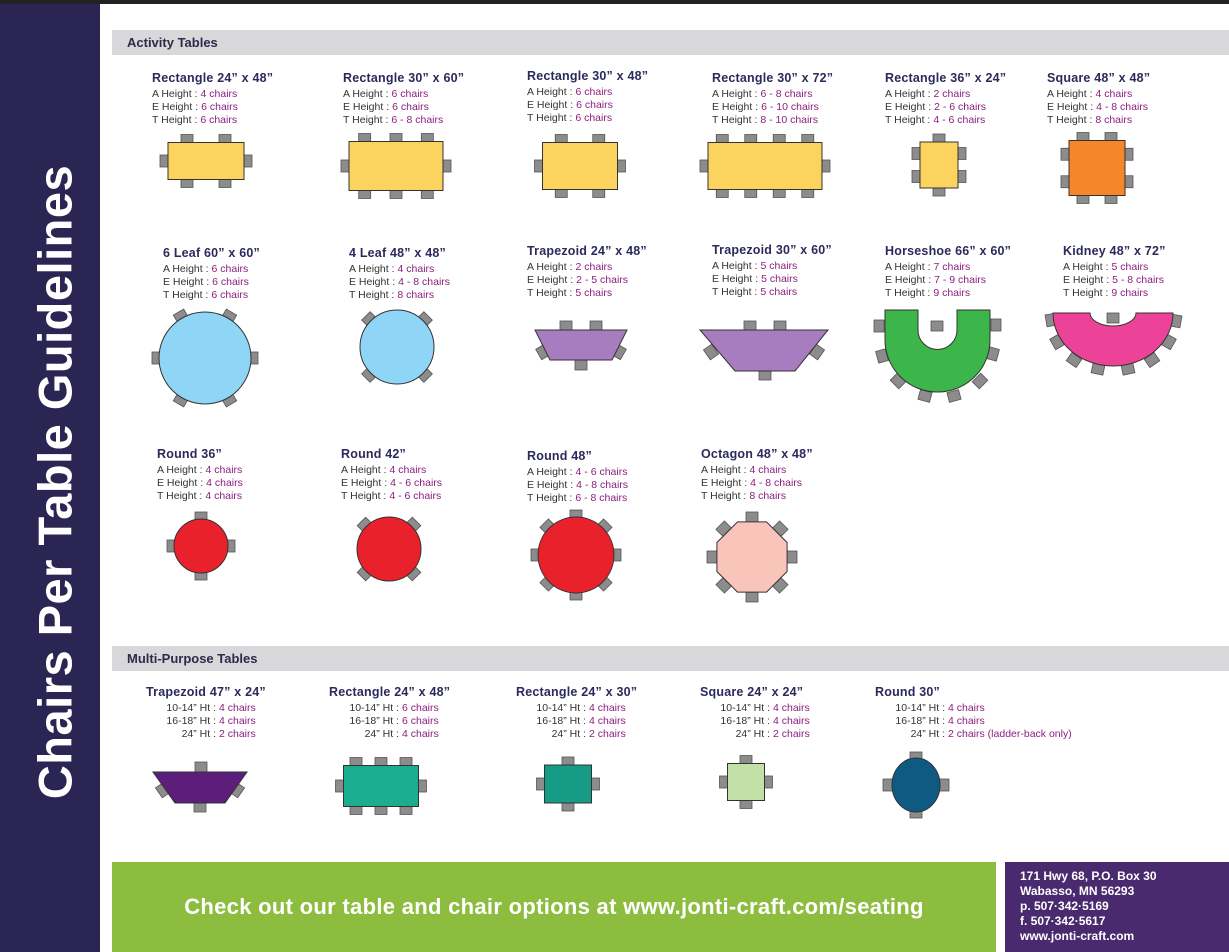 The width and height of the screenshot is (1229, 952). I want to click on row-value: 2 chairs, so click(952, 94).